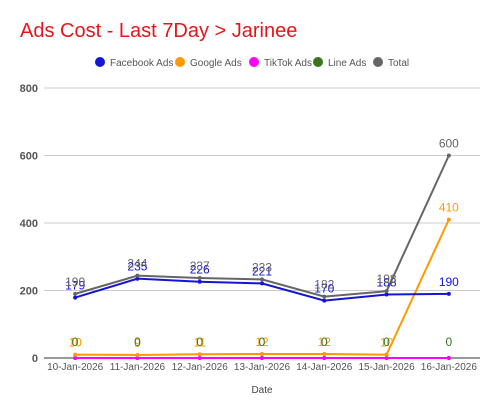 The width and height of the screenshot is (500, 415). Describe the element at coordinates (288, 63) in the screenshot. I see `legend-label: TikTok Ads` at that location.